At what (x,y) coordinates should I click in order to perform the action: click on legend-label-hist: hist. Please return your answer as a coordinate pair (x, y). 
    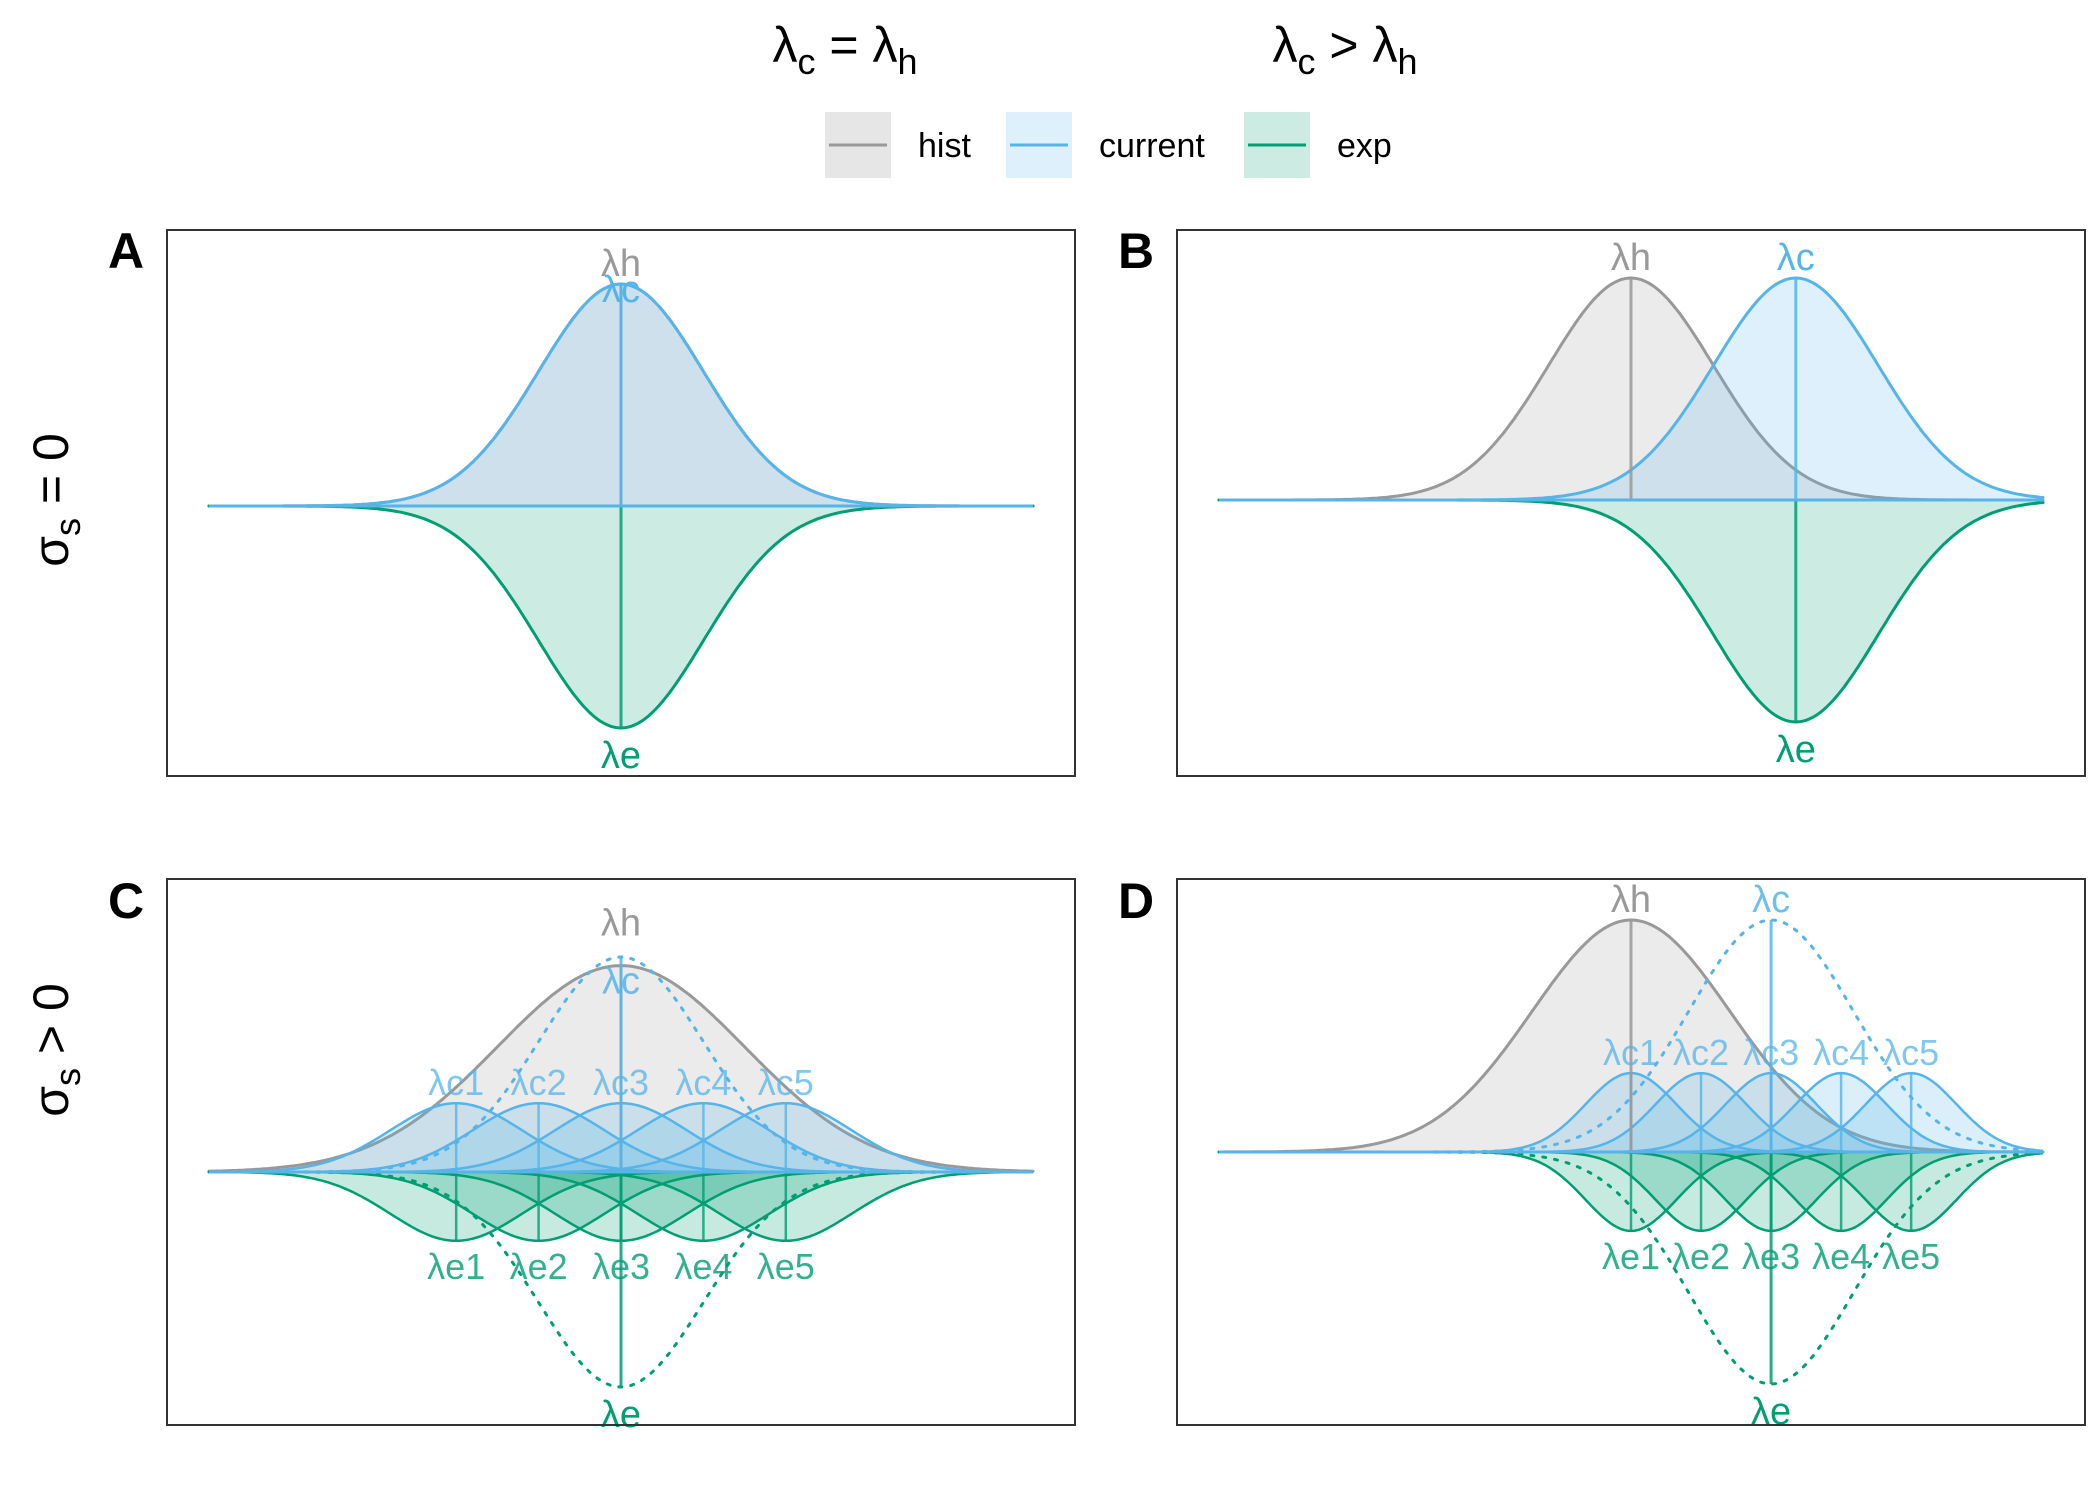
    Looking at the image, I should click on (944, 146).